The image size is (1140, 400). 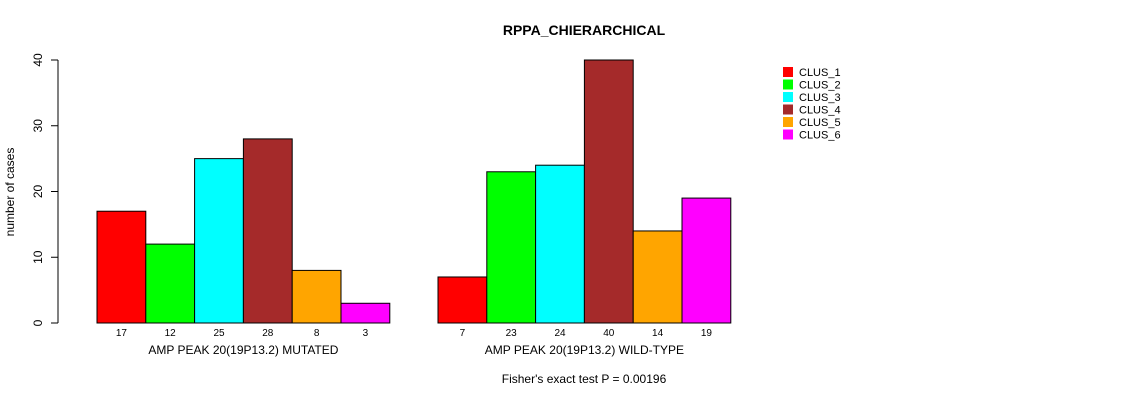 I want to click on y-axis: 0 10 20 30 40, so click(x=45, y=189).